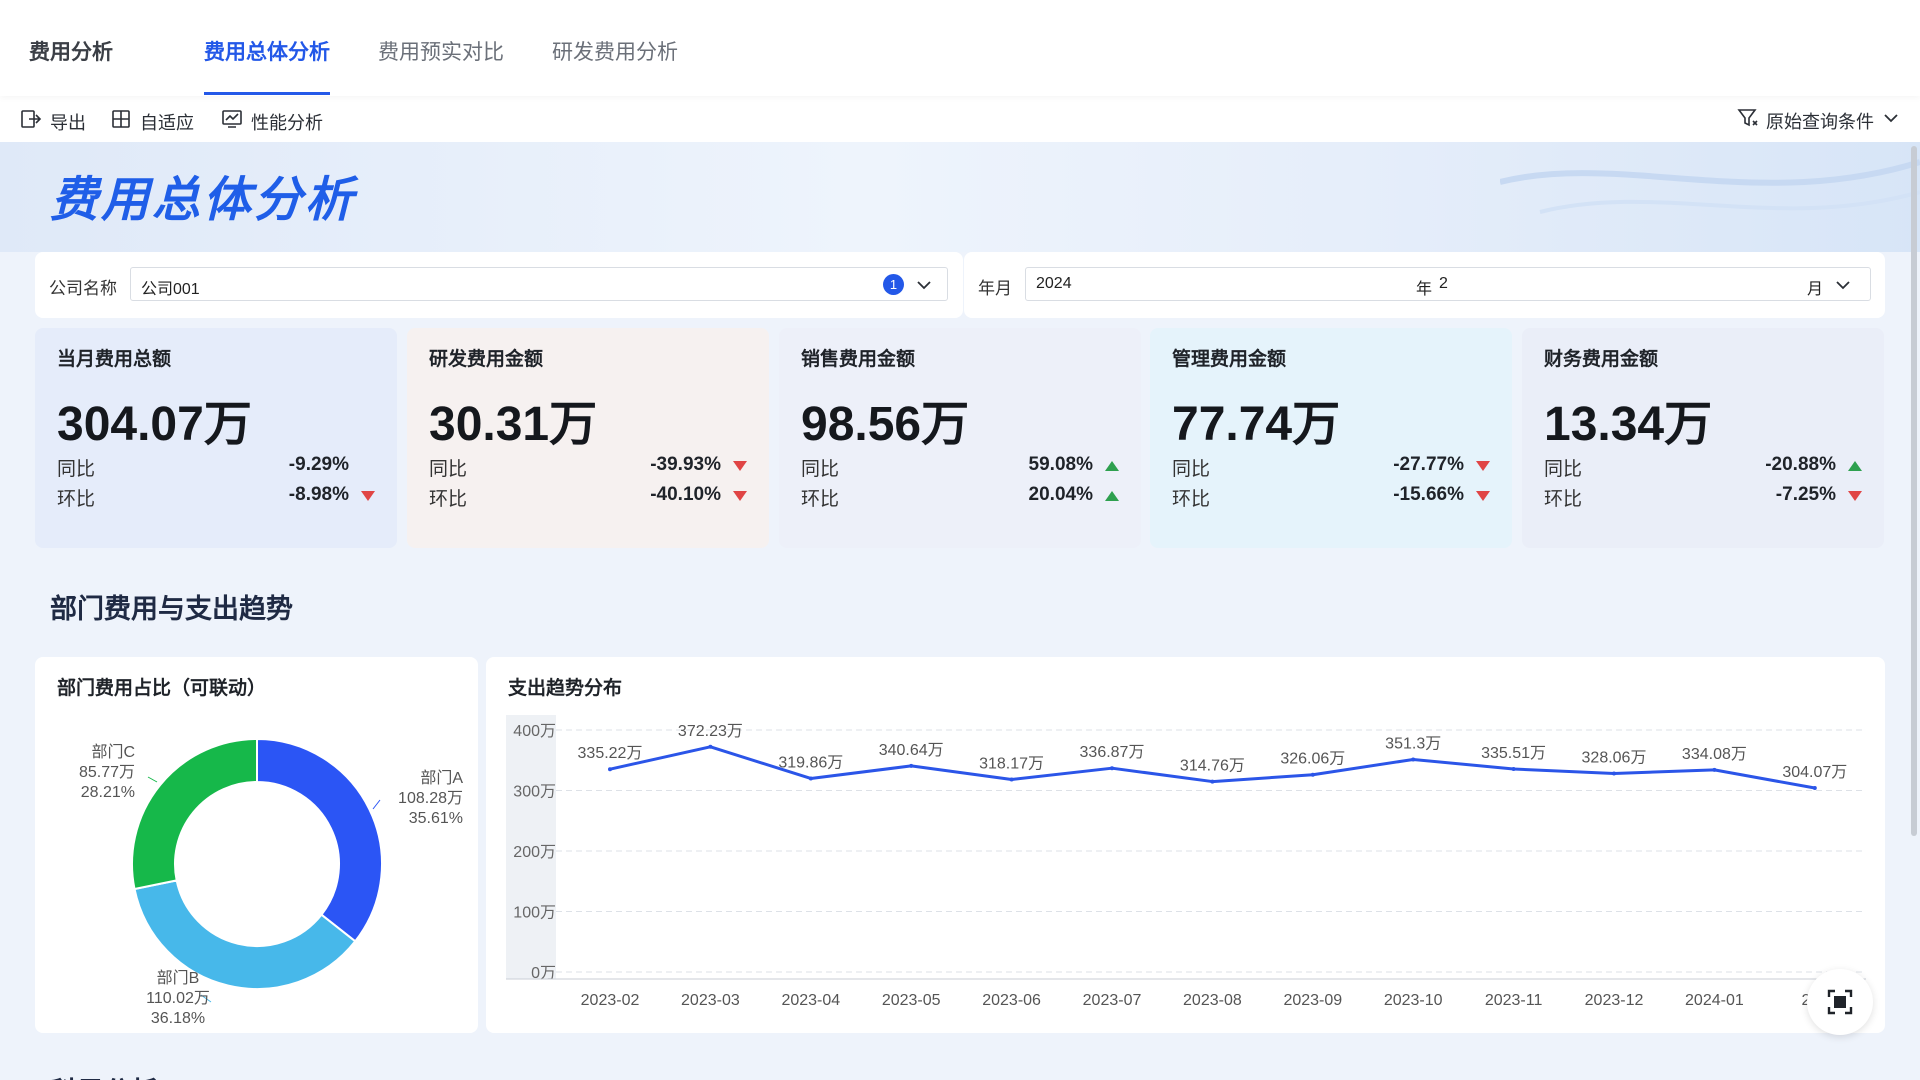 The width and height of the screenshot is (1920, 1080). I want to click on kpi-yoy-row: 同比 -20.88%, so click(1709, 467).